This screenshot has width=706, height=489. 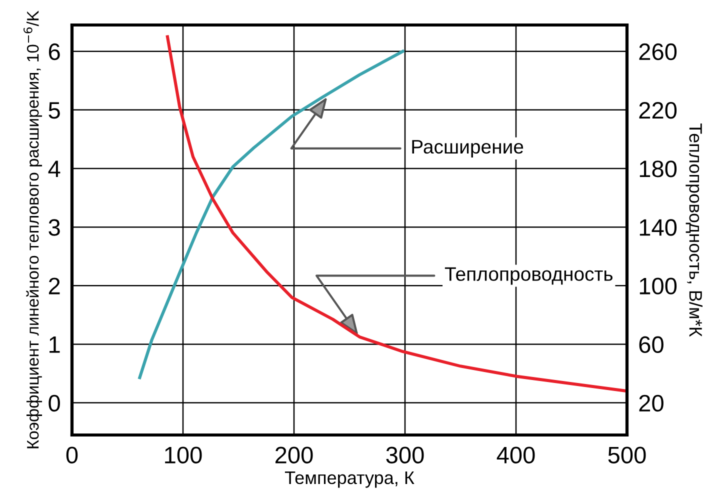 I want to click on y2-tick-label: 140, so click(x=658, y=227).